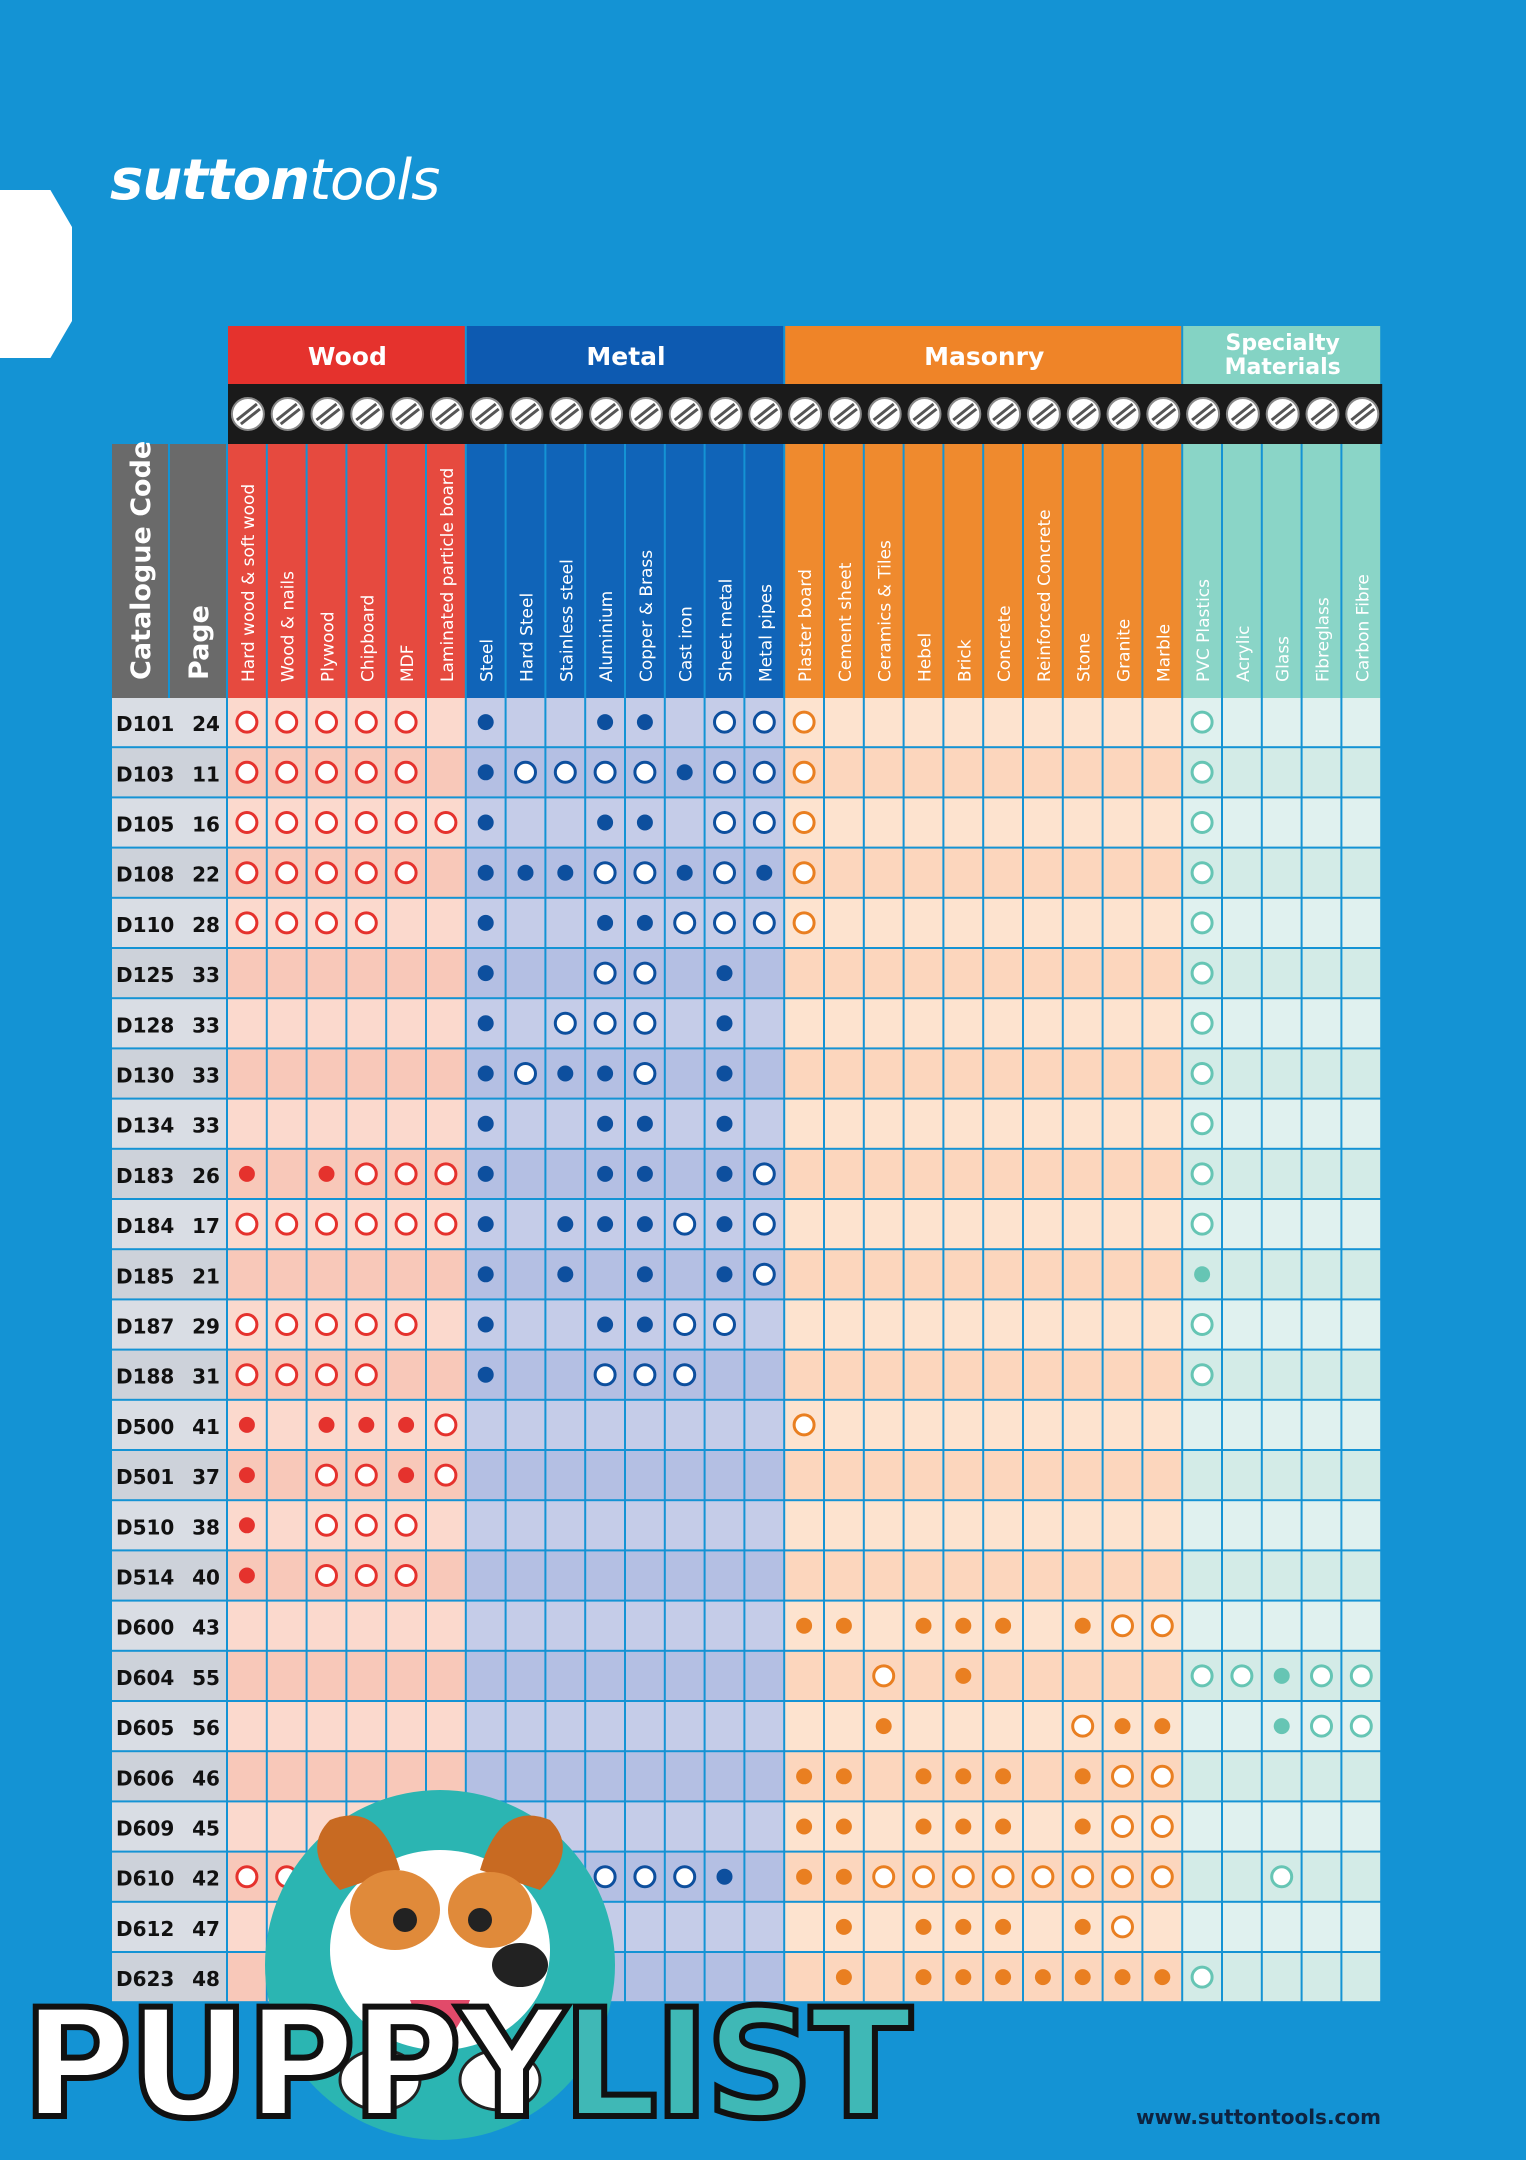 The height and width of the screenshot is (2160, 1526). I want to click on row-page-6: 33, so click(206, 1025).